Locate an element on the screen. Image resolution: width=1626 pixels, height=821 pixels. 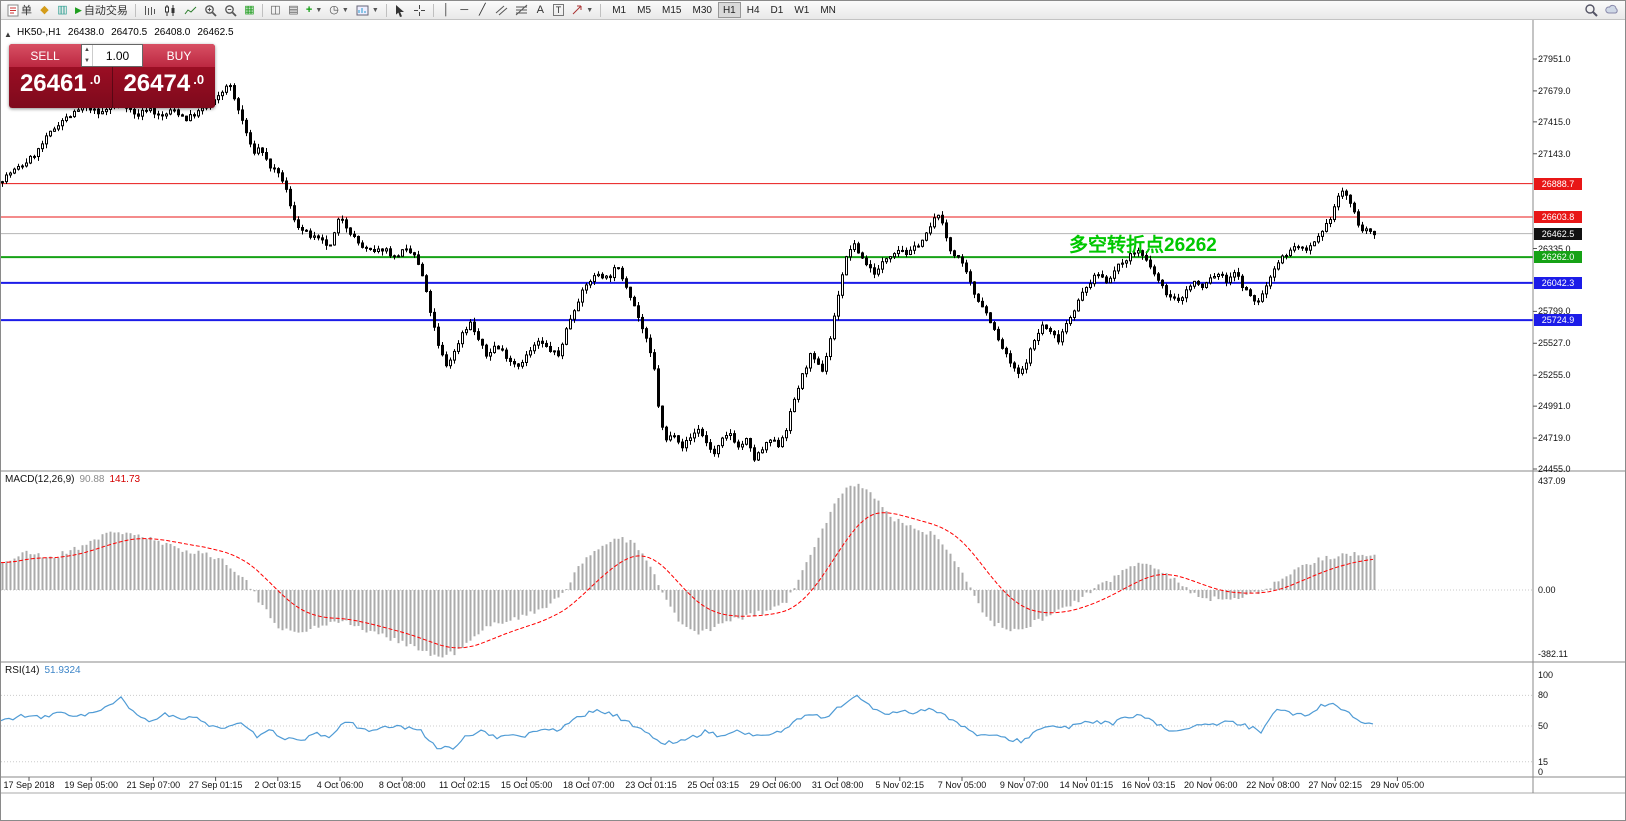
search-icon is located at coordinates (1591, 10).